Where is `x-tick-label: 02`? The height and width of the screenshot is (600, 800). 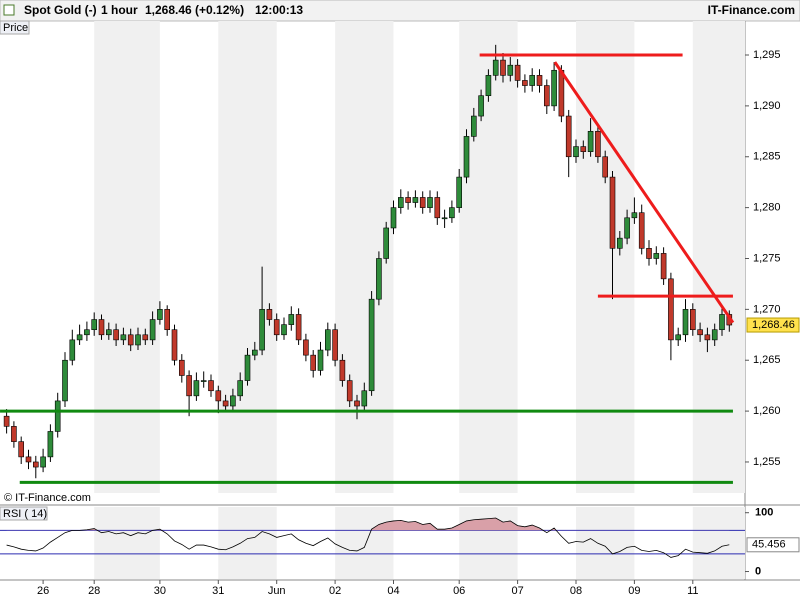 x-tick-label: 02 is located at coordinates (335, 591).